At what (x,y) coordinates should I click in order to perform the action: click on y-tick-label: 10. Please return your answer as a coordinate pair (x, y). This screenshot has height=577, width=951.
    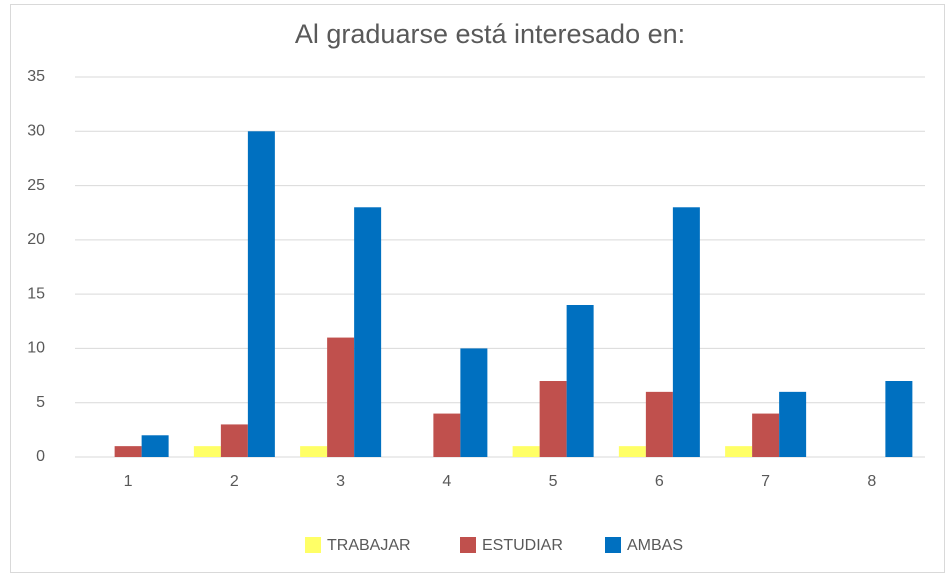
    Looking at the image, I should click on (36, 348).